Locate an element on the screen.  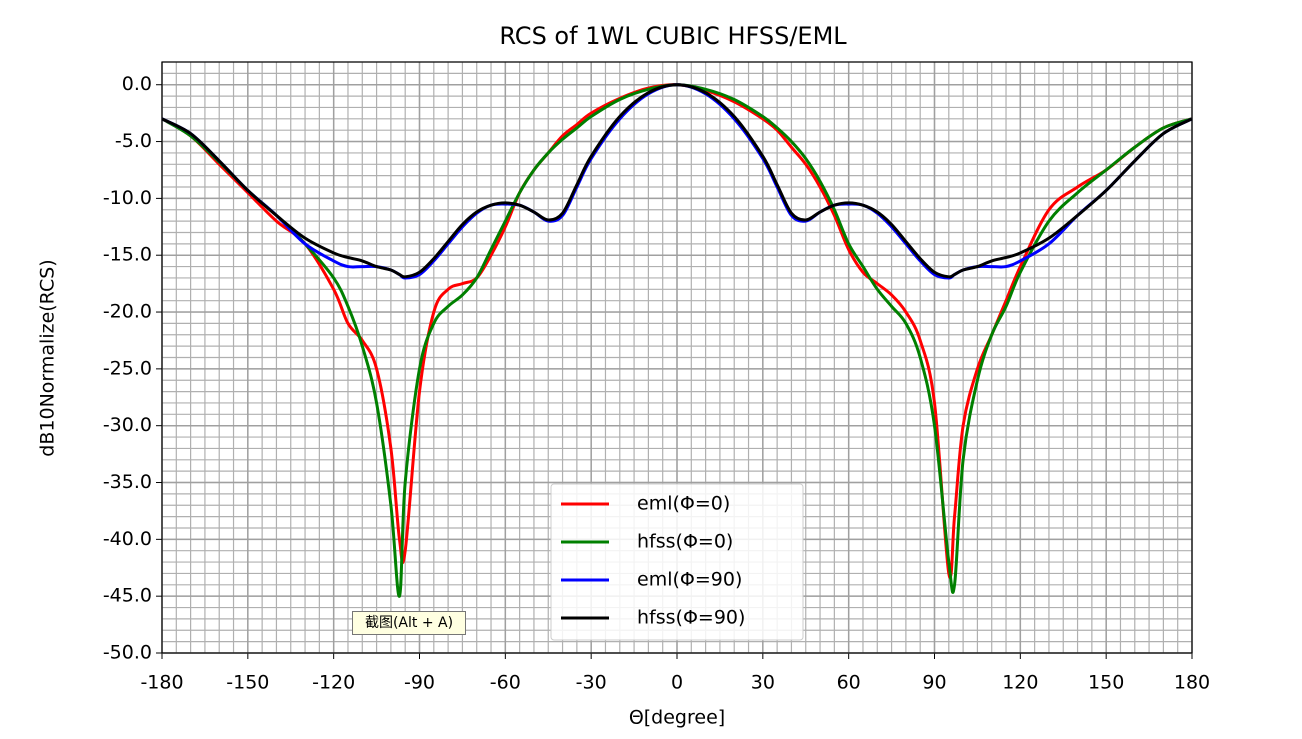
y-tick-label: -10.0 is located at coordinates (127, 198).